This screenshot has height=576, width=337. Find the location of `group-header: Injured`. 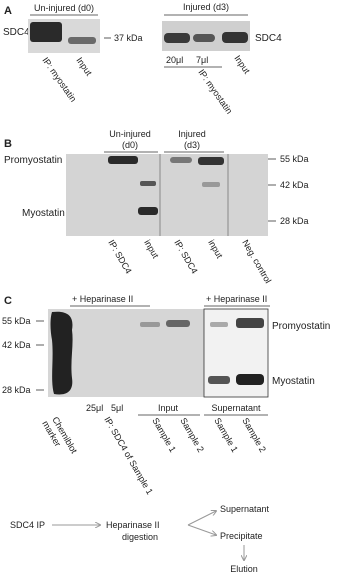

group-header: Injured is located at coordinates (192, 134).